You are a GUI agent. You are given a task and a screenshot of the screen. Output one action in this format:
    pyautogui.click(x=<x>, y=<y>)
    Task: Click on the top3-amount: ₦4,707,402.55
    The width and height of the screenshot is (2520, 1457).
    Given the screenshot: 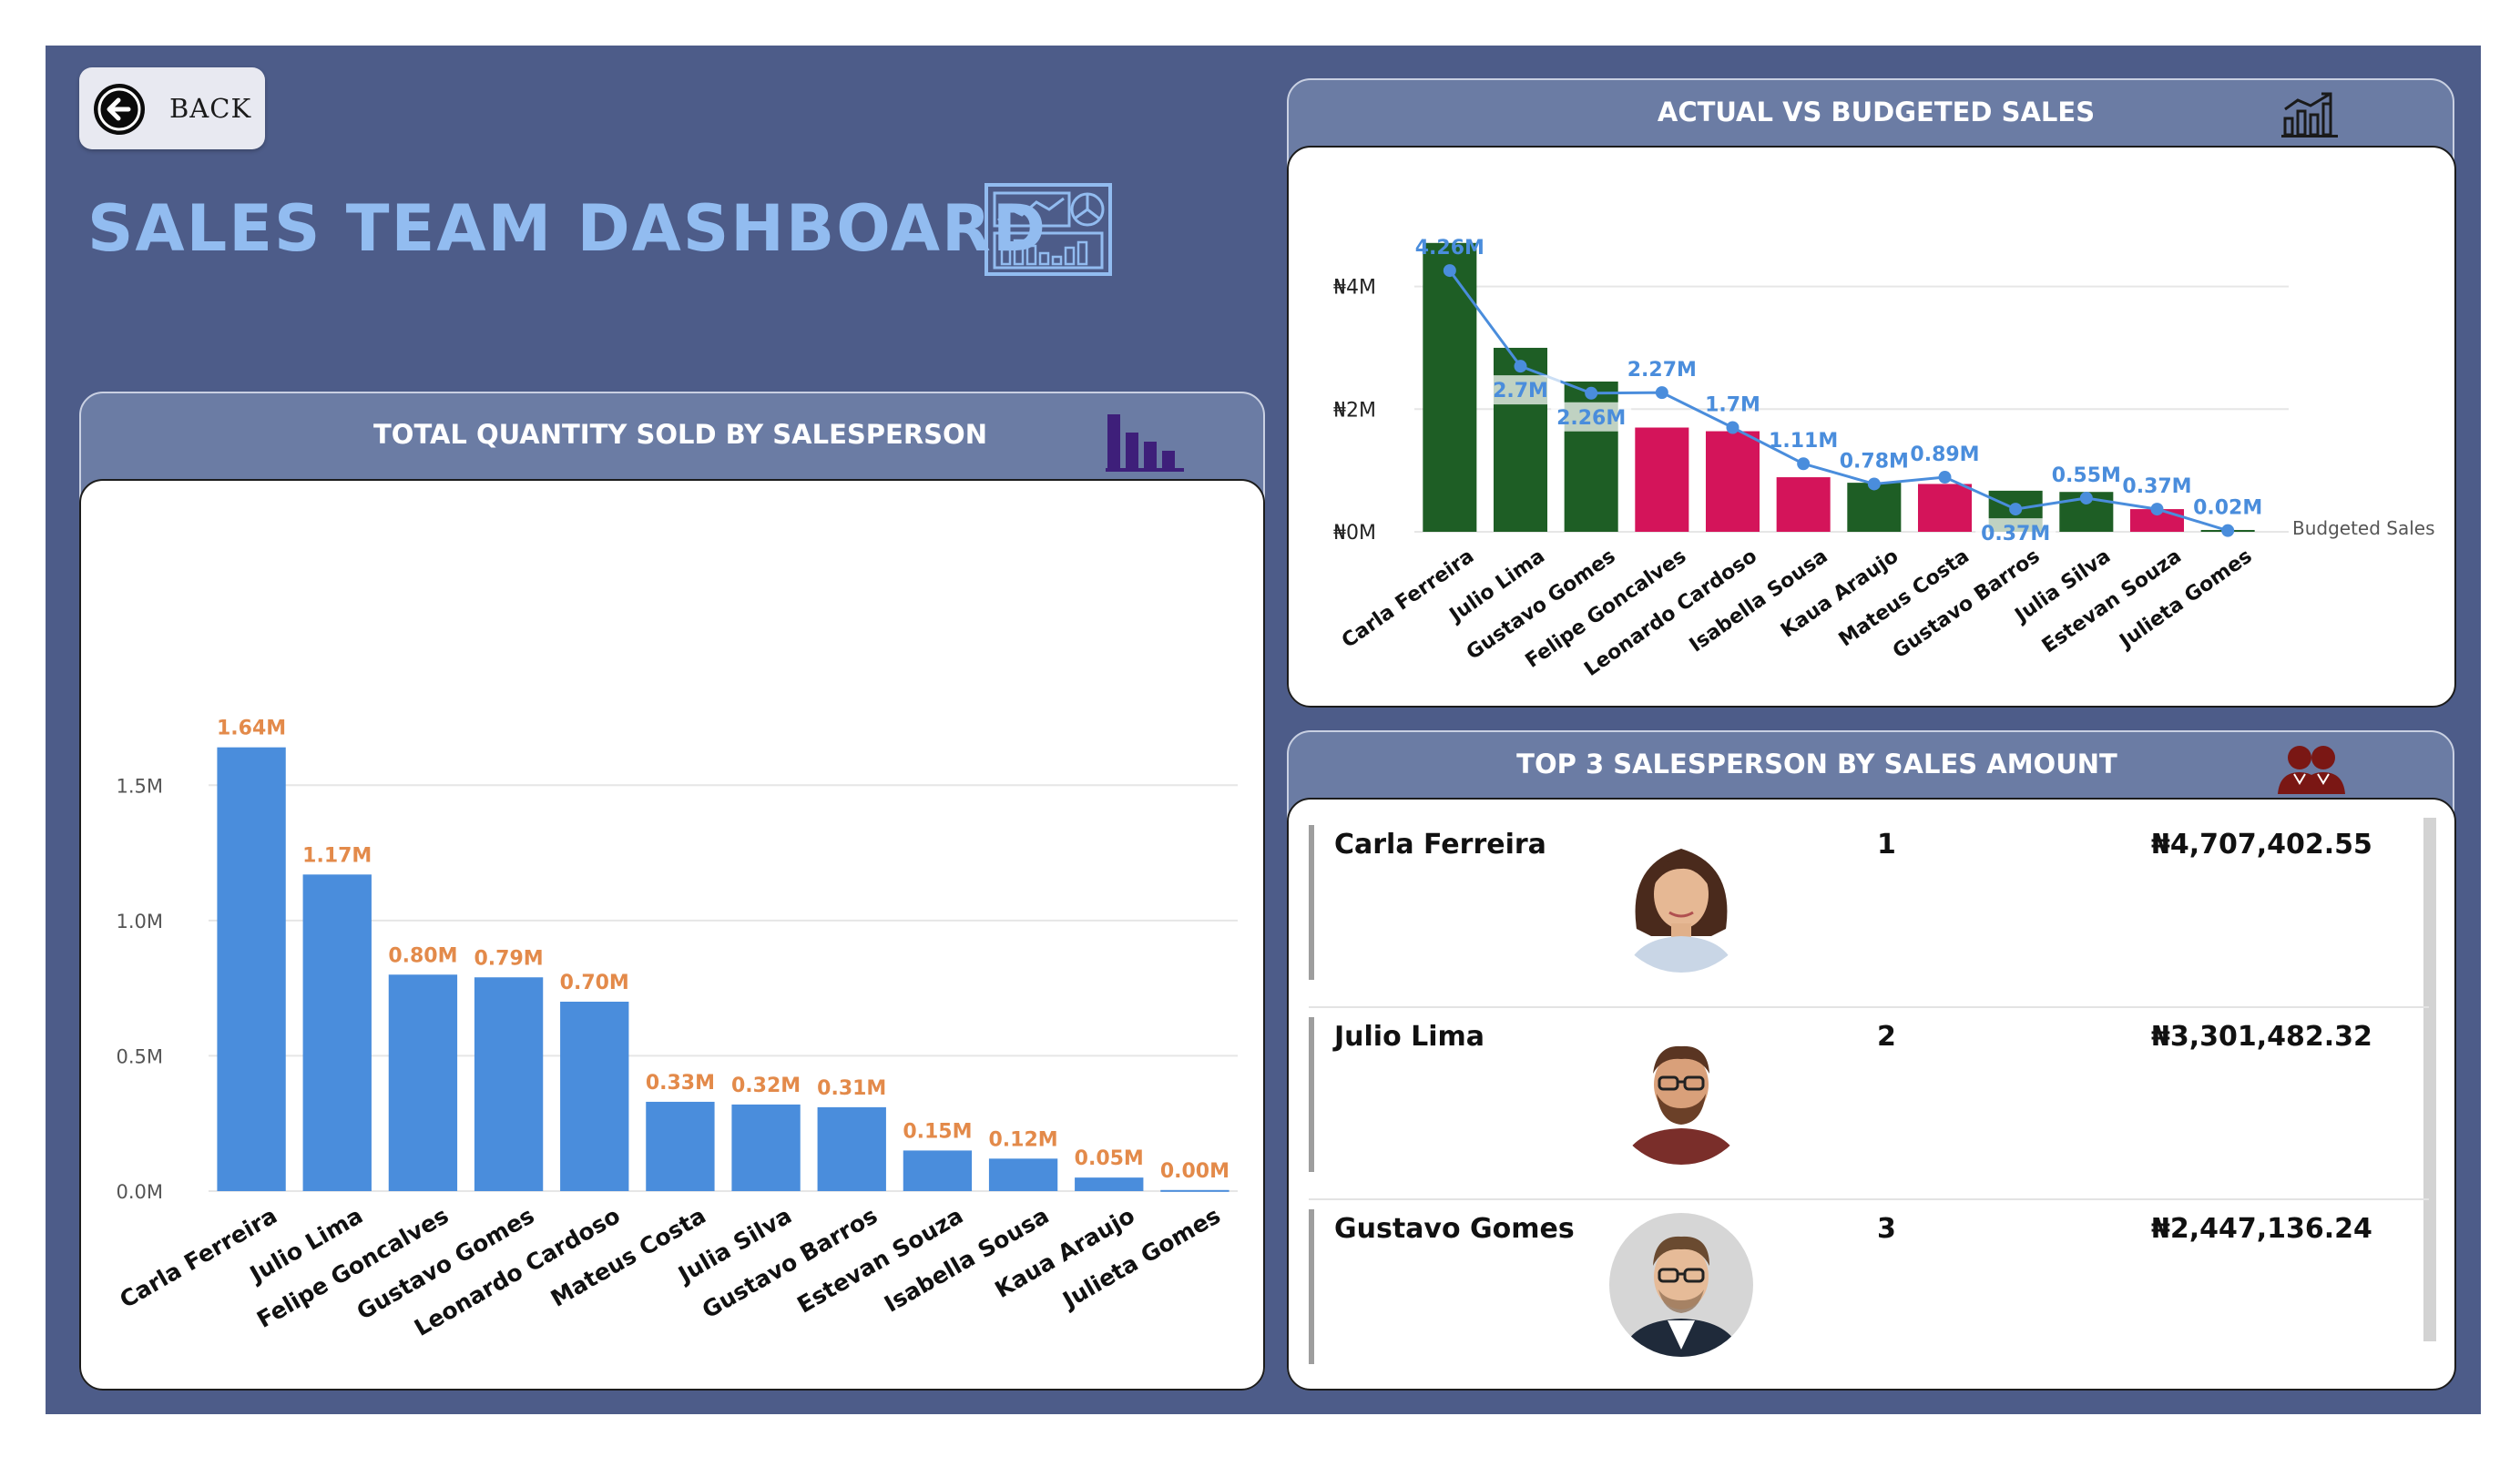 What is the action you would take?
    pyautogui.click(x=2261, y=845)
    